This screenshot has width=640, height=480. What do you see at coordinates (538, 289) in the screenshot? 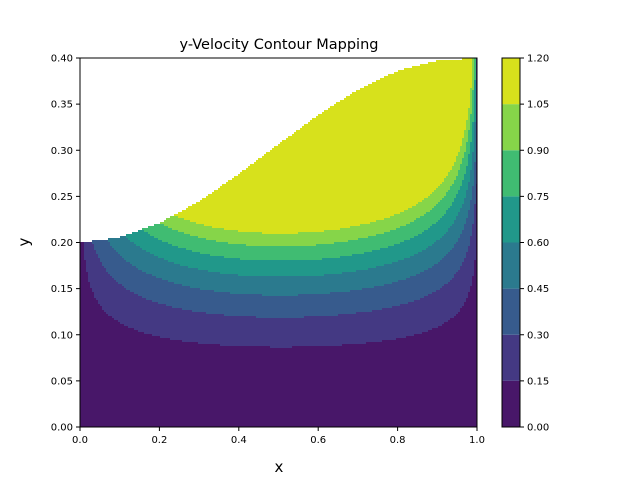
I see `colorbar-tick-label: 0.45` at bounding box center [538, 289].